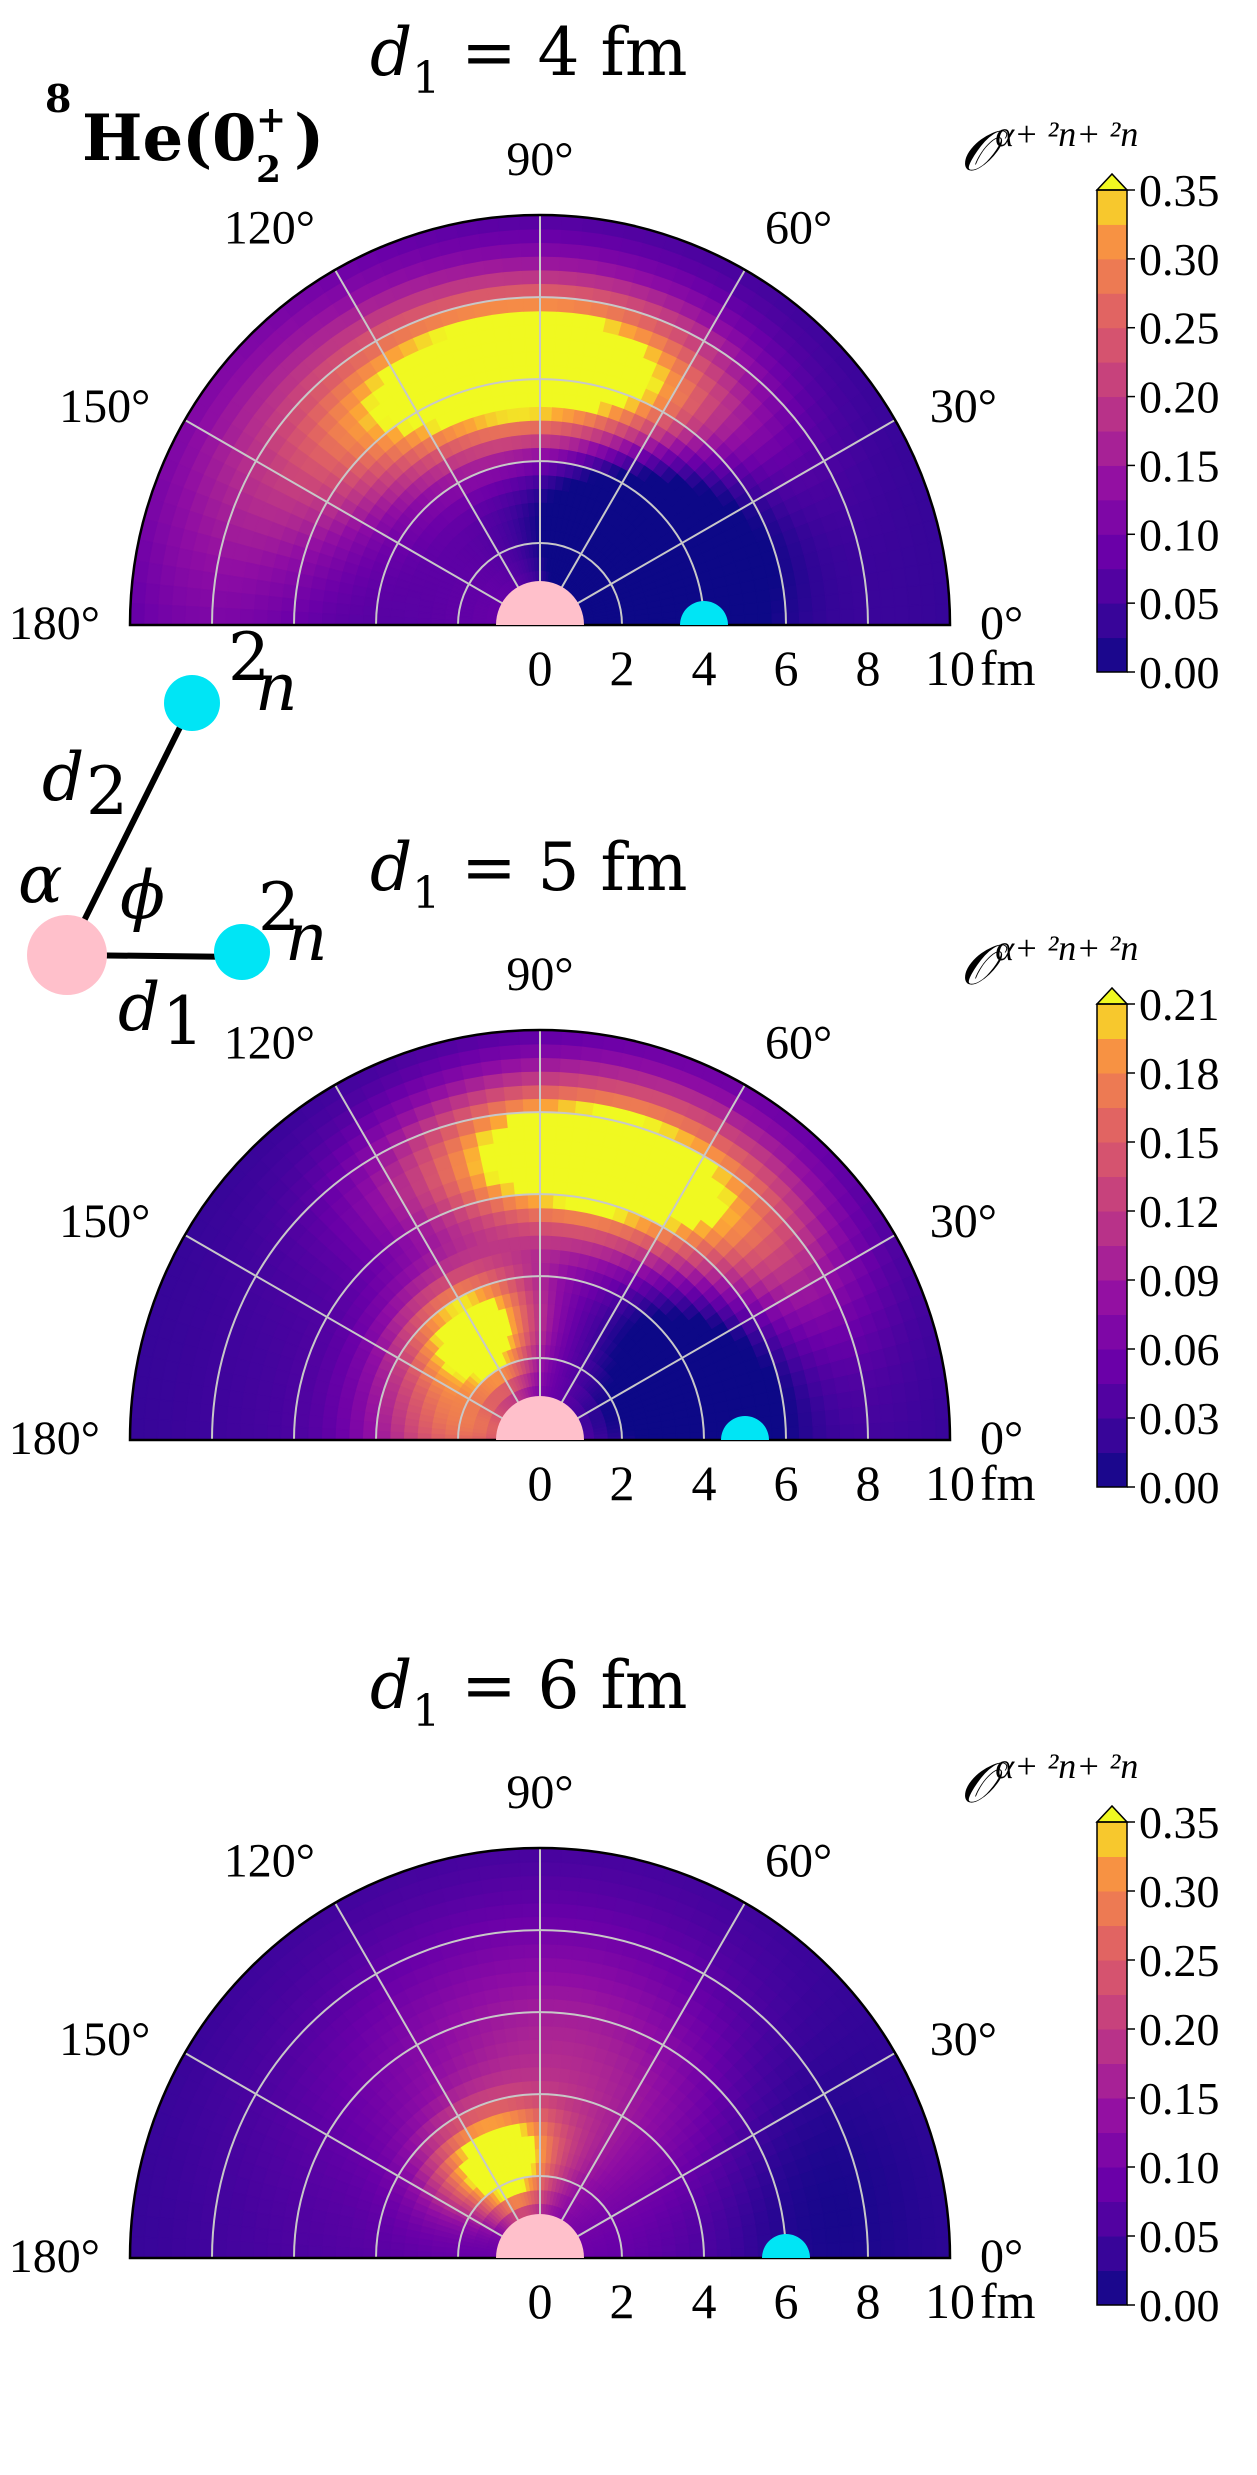 This screenshot has height=2475, width=1257. Describe the element at coordinates (868, 1483) in the screenshot. I see `radial-tick-label: 8` at that location.